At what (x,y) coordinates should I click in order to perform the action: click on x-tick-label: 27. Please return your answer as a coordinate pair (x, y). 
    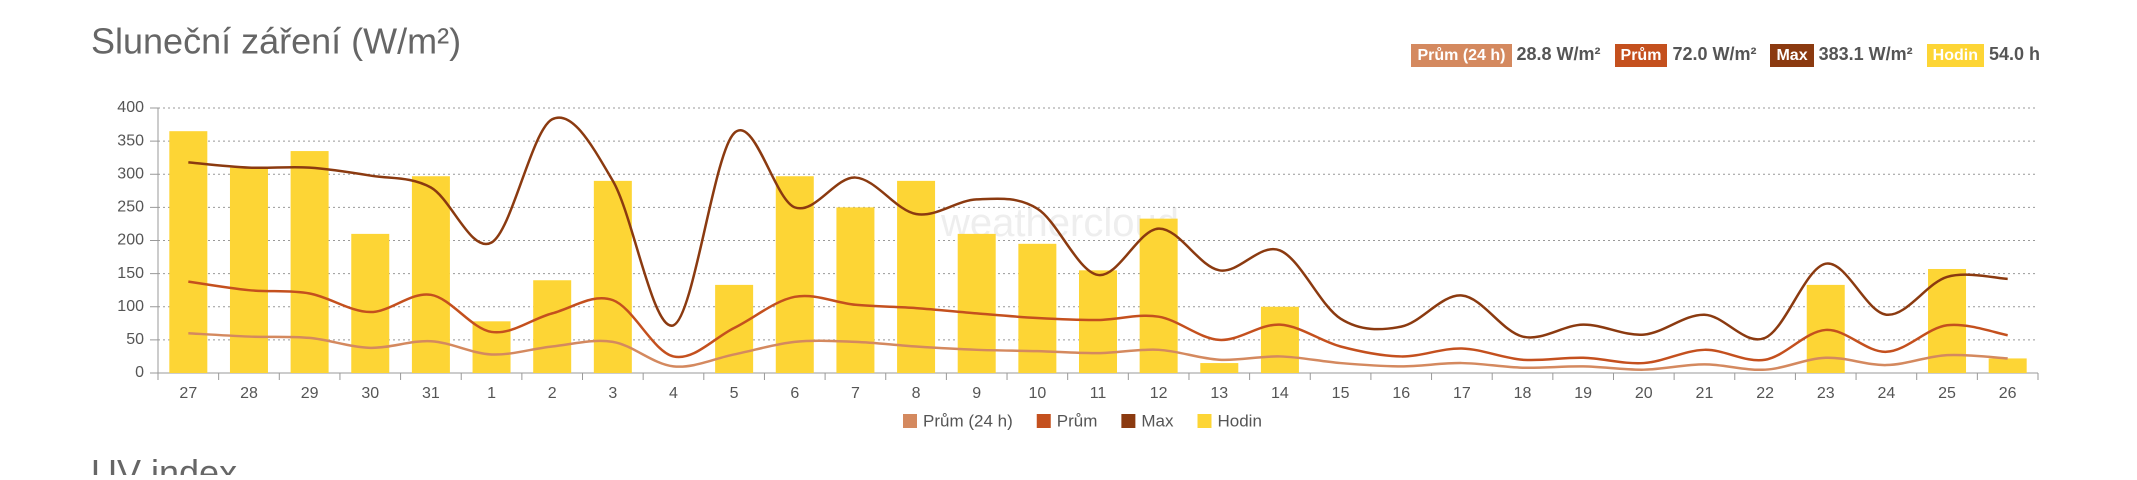
    Looking at the image, I should click on (188, 393).